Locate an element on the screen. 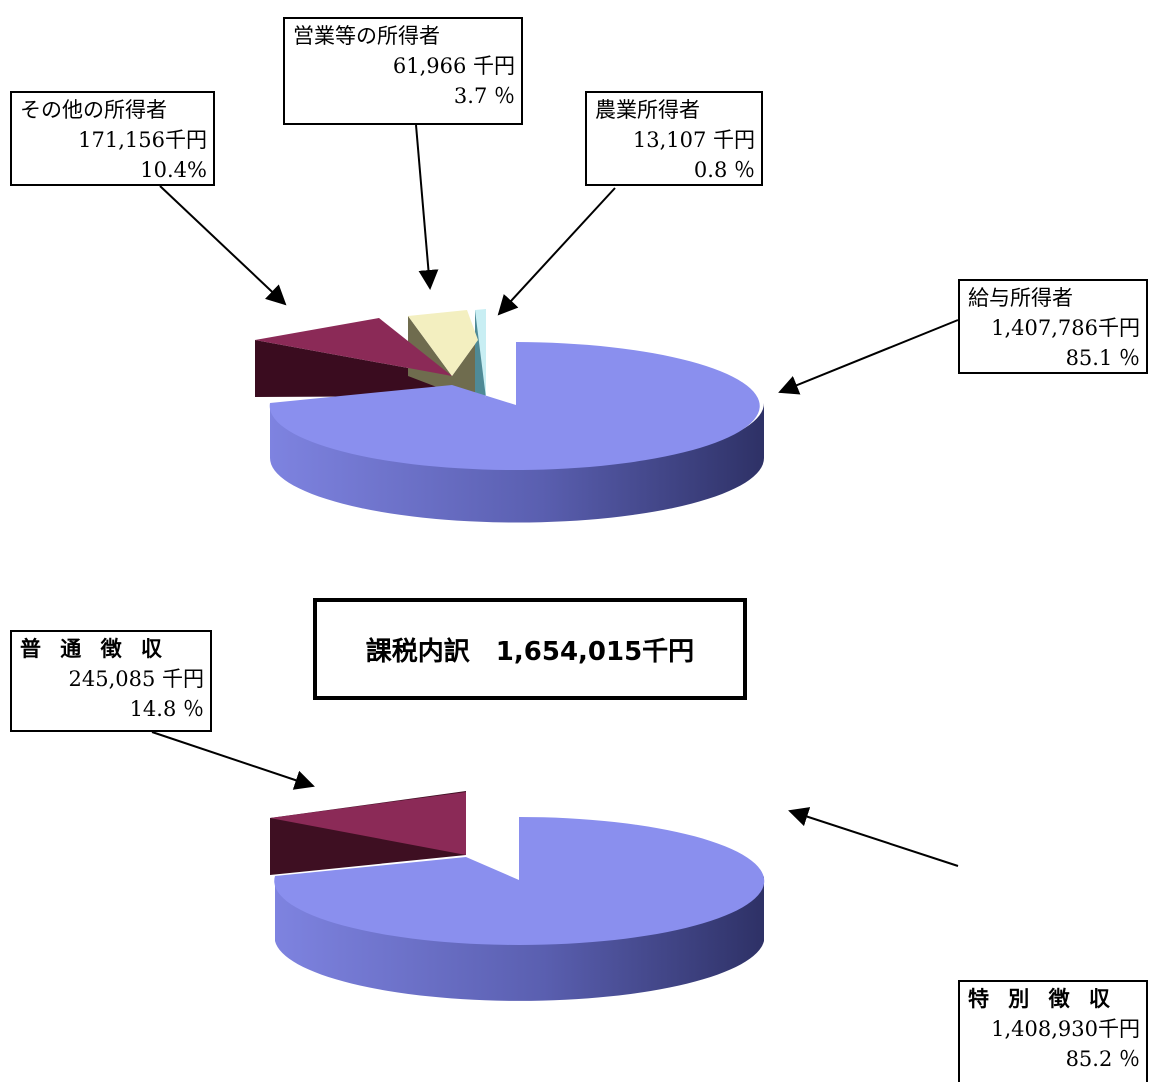 The image size is (1149, 1082). pie-bottom is located at coordinates (517, 896).